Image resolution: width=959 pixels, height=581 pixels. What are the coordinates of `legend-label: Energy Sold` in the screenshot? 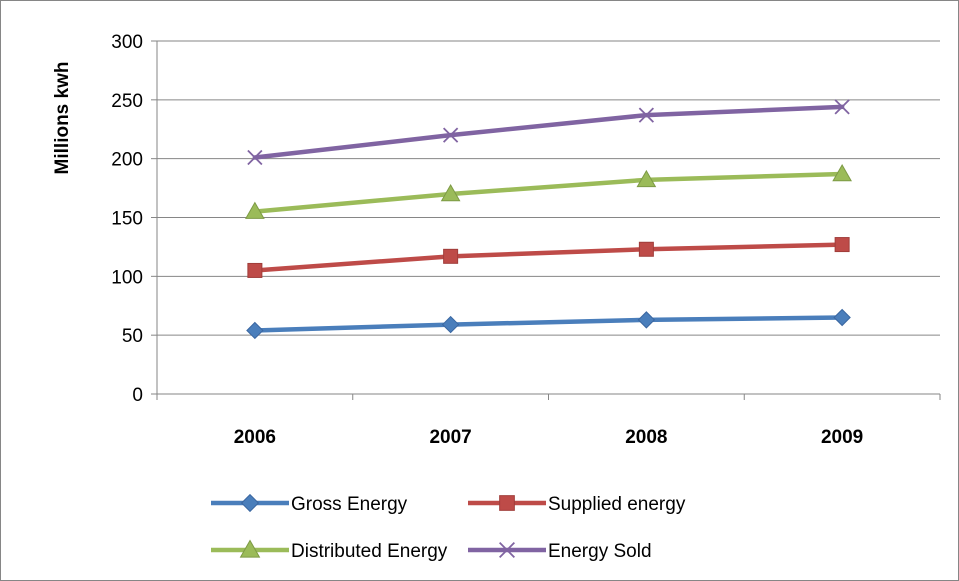 It's located at (600, 551).